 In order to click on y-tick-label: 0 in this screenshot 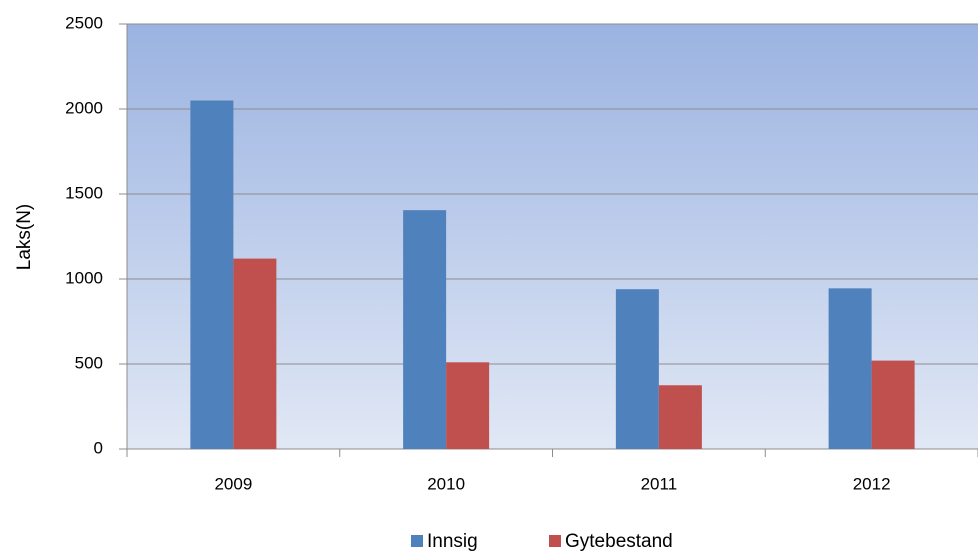, I will do `click(98, 447)`.